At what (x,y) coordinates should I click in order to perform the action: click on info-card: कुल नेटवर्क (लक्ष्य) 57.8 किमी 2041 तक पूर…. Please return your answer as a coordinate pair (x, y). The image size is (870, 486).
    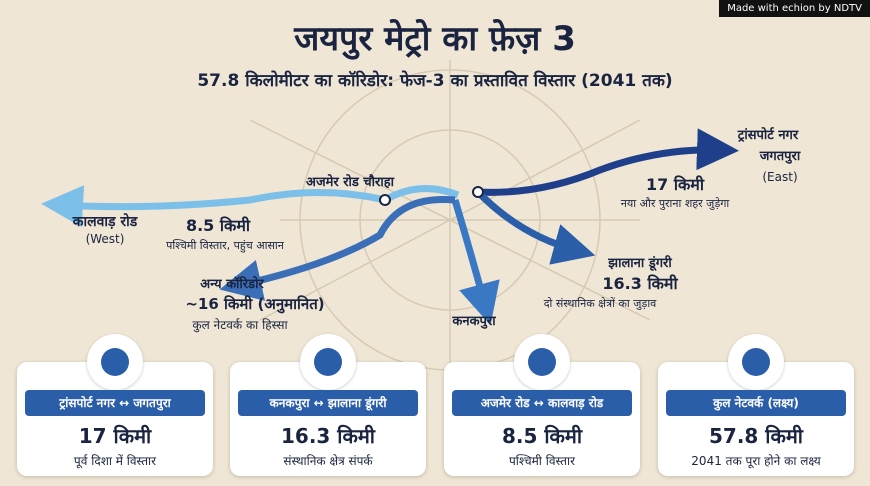
    Looking at the image, I should click on (756, 405).